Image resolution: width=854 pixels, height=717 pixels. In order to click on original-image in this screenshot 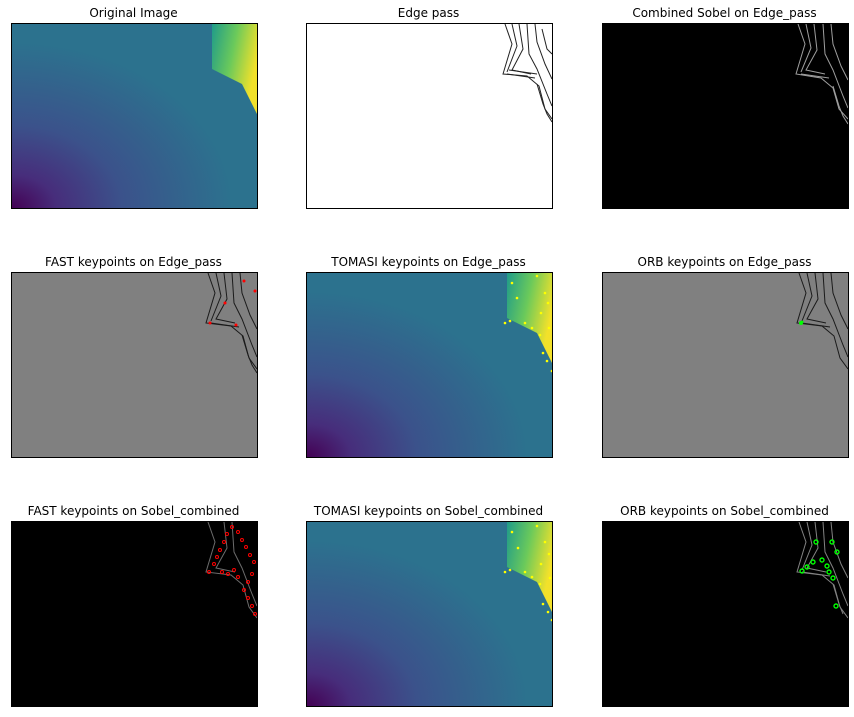, I will do `click(134, 116)`.